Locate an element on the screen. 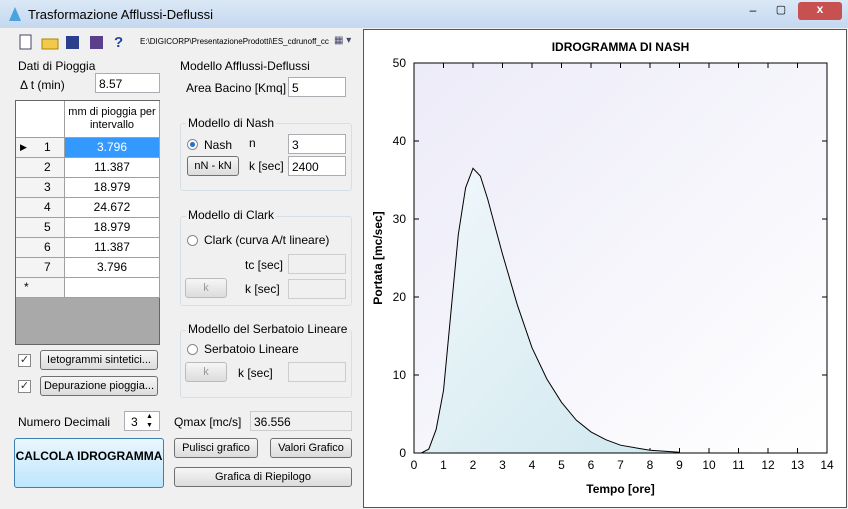  nash-radio is located at coordinates (192, 144).